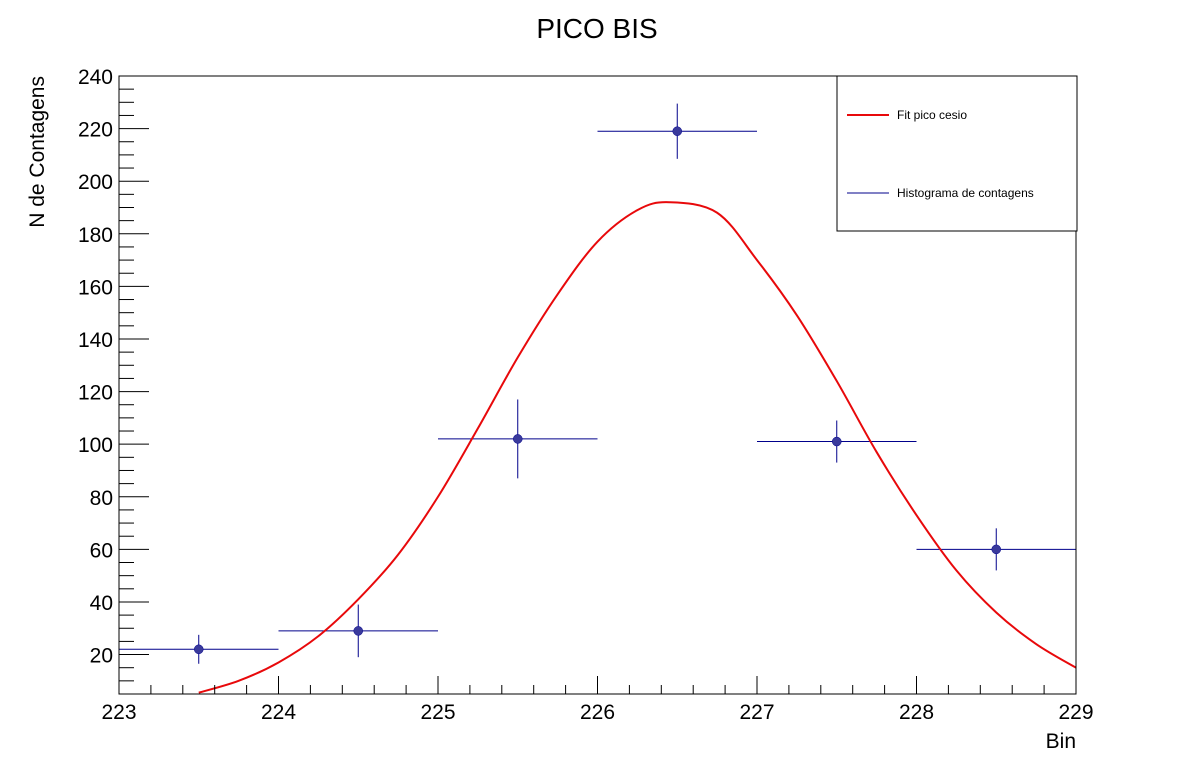 Image resolution: width=1196 pixels, height=772 pixels. I want to click on x-tick-label: 229, so click(1075, 712).